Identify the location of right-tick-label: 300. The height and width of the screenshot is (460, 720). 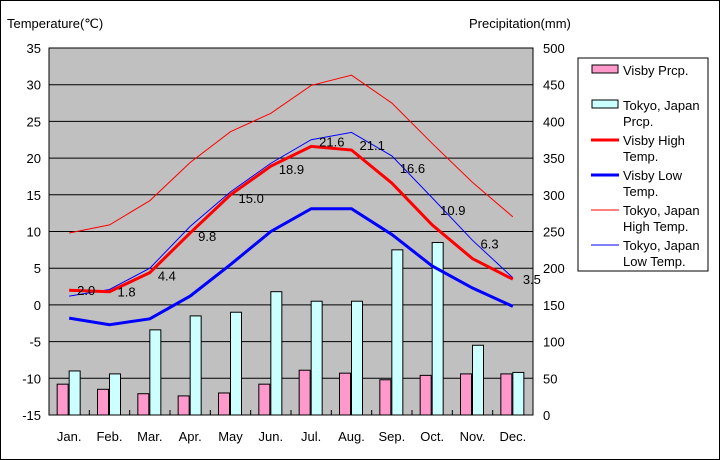
(554, 195).